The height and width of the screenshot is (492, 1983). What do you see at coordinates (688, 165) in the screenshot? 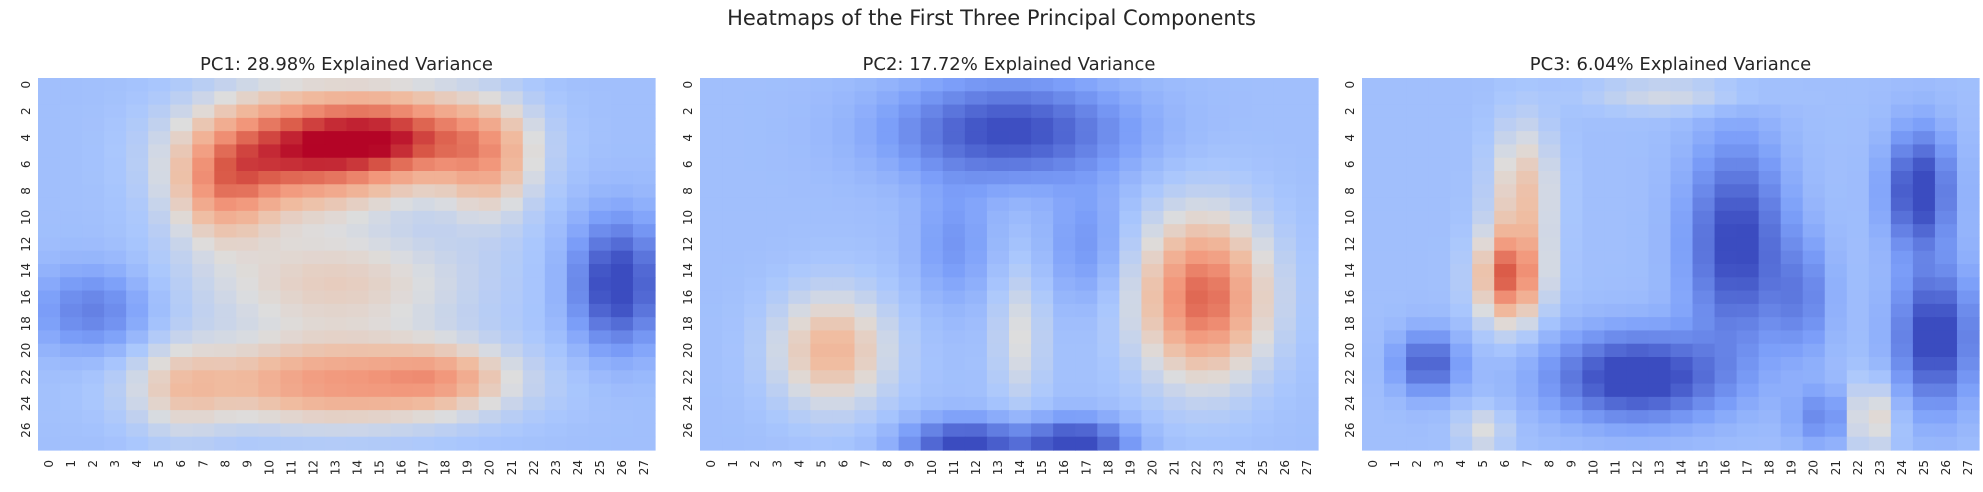
I see `y-tick-label: 6` at bounding box center [688, 165].